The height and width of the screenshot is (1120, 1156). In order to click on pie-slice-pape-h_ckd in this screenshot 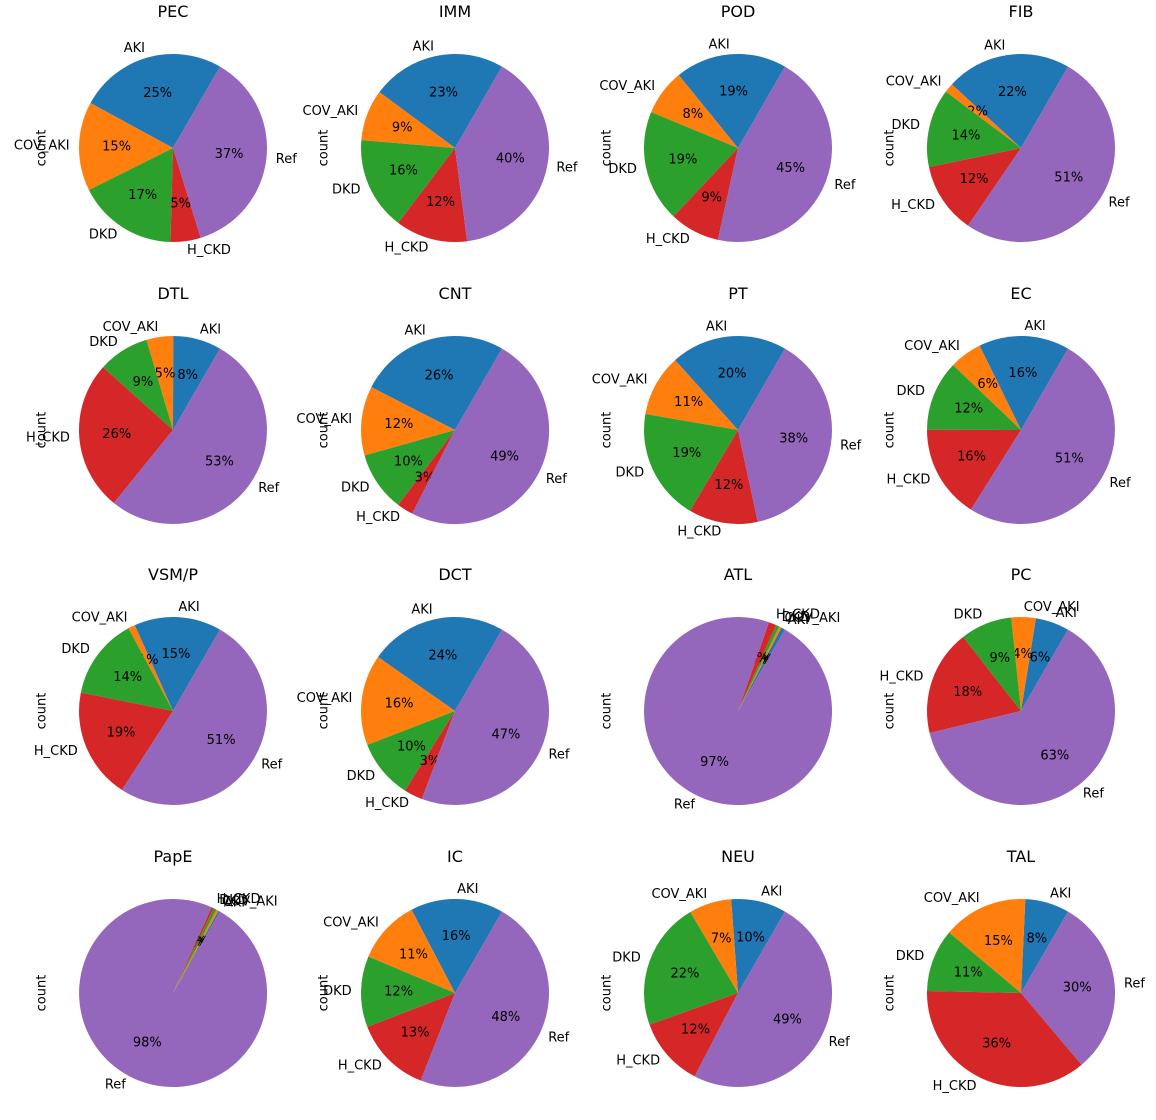, I will do `click(193, 950)`.